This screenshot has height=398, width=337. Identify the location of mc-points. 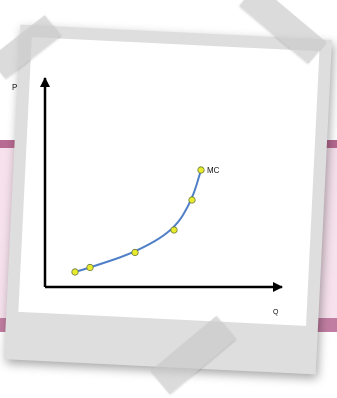
(138, 221).